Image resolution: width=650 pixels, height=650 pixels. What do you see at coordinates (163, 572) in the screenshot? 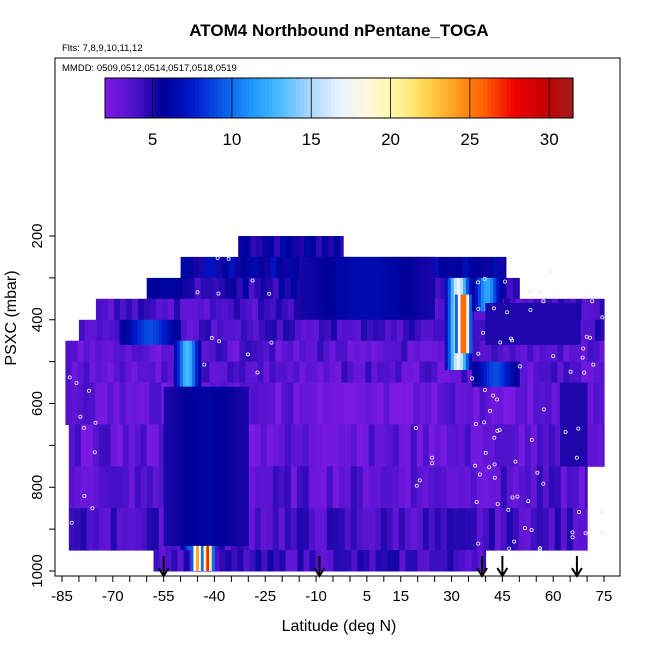
I see `flight-arrow-head` at bounding box center [163, 572].